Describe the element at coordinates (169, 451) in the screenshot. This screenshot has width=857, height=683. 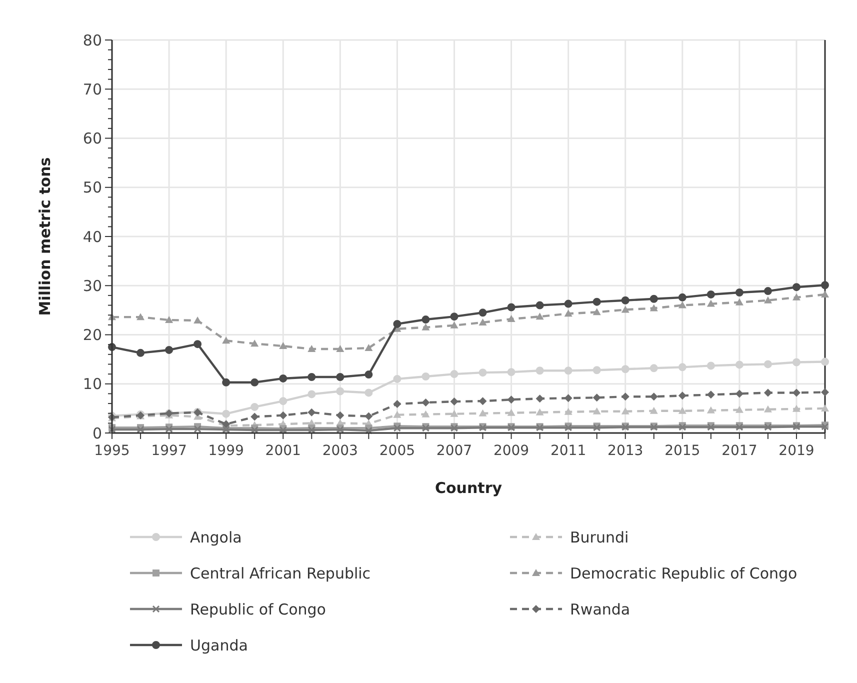
I see `x-tick-label: 1997` at that location.